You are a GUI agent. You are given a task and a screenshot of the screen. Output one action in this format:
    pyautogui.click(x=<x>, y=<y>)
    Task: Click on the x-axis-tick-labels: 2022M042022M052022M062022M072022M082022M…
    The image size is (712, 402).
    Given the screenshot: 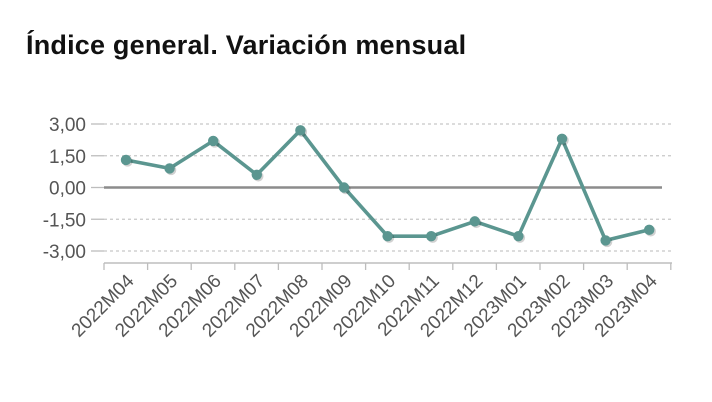 What is the action you would take?
    pyautogui.click(x=365, y=305)
    